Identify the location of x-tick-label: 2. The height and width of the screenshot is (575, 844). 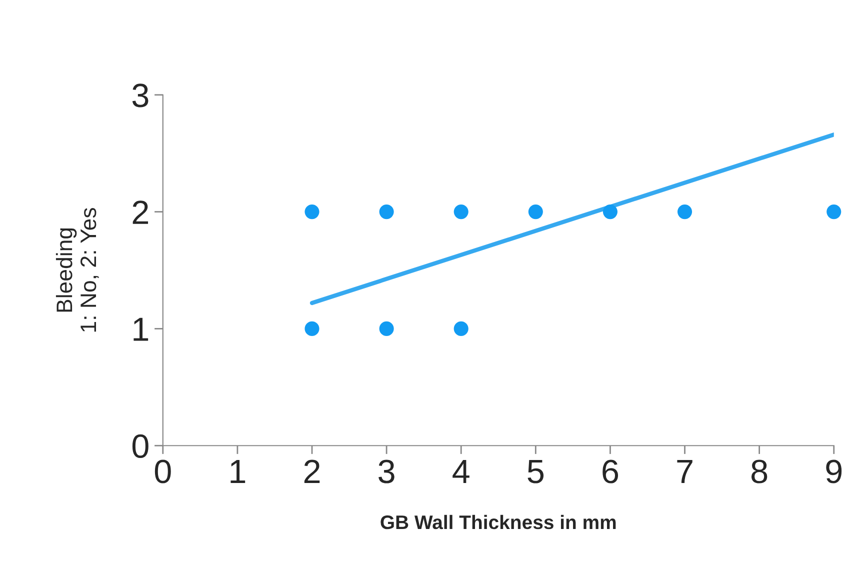
(312, 471).